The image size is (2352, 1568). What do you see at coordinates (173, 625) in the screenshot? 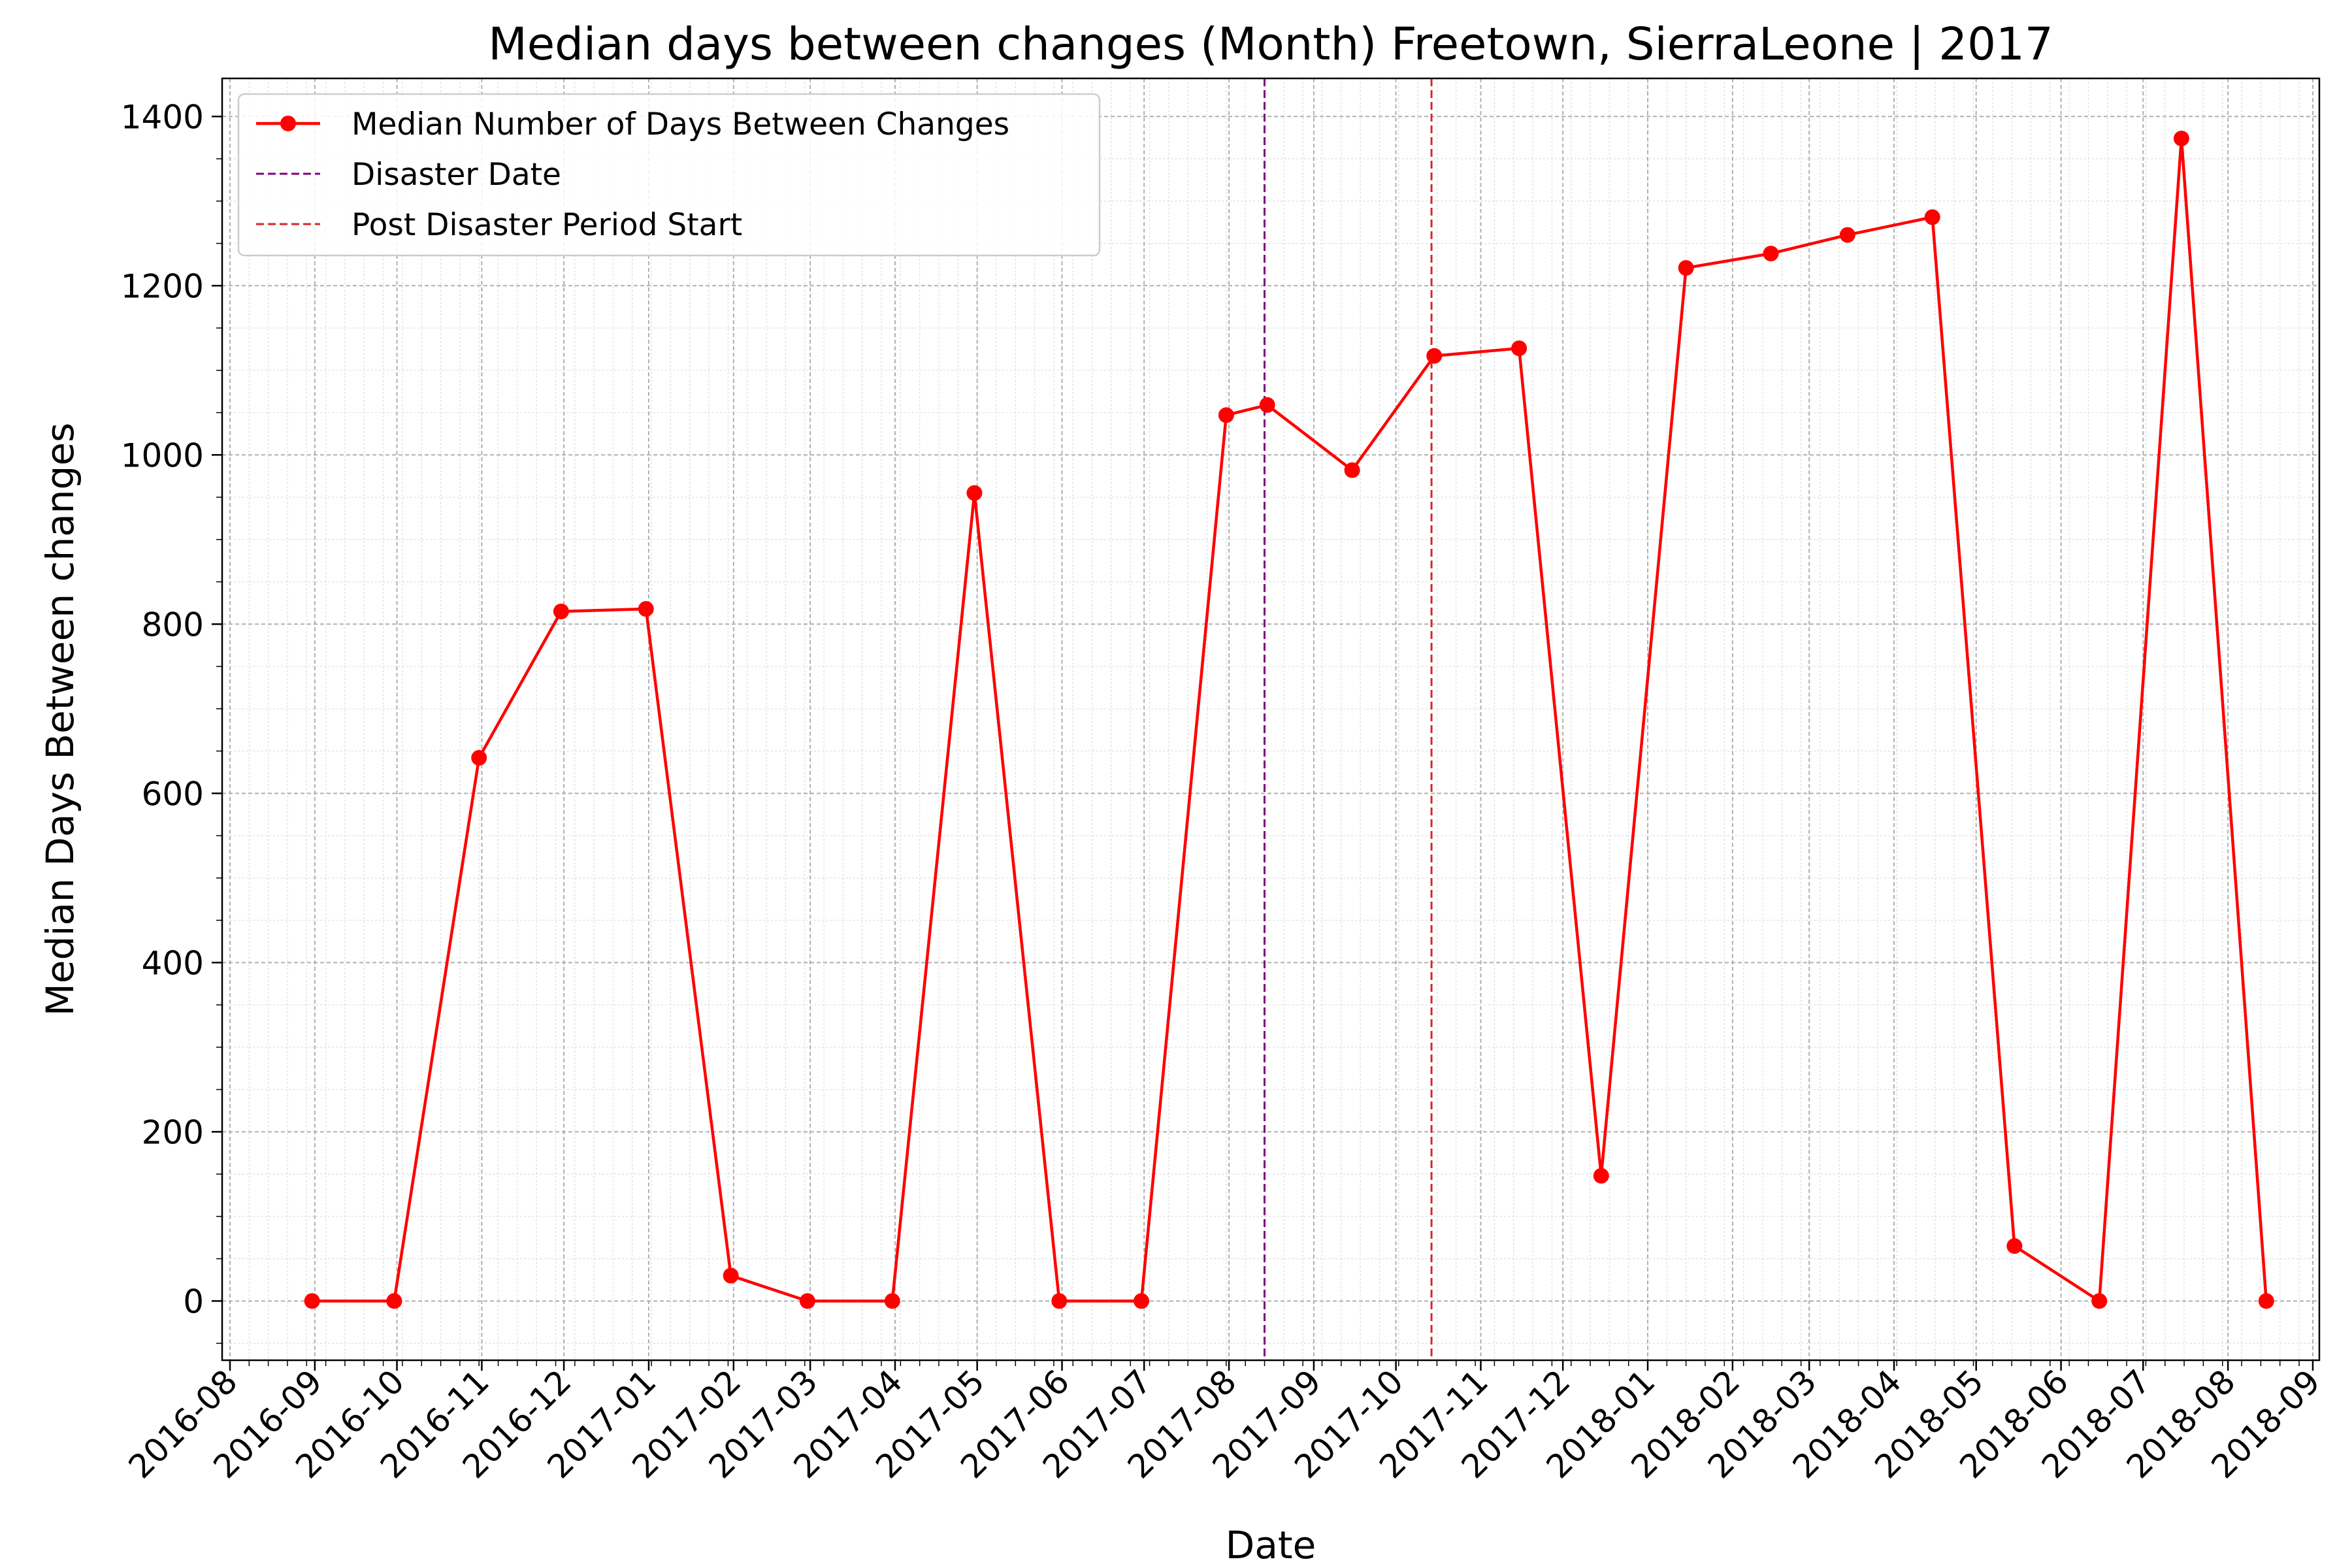
I see `y-tick-label: 800` at bounding box center [173, 625].